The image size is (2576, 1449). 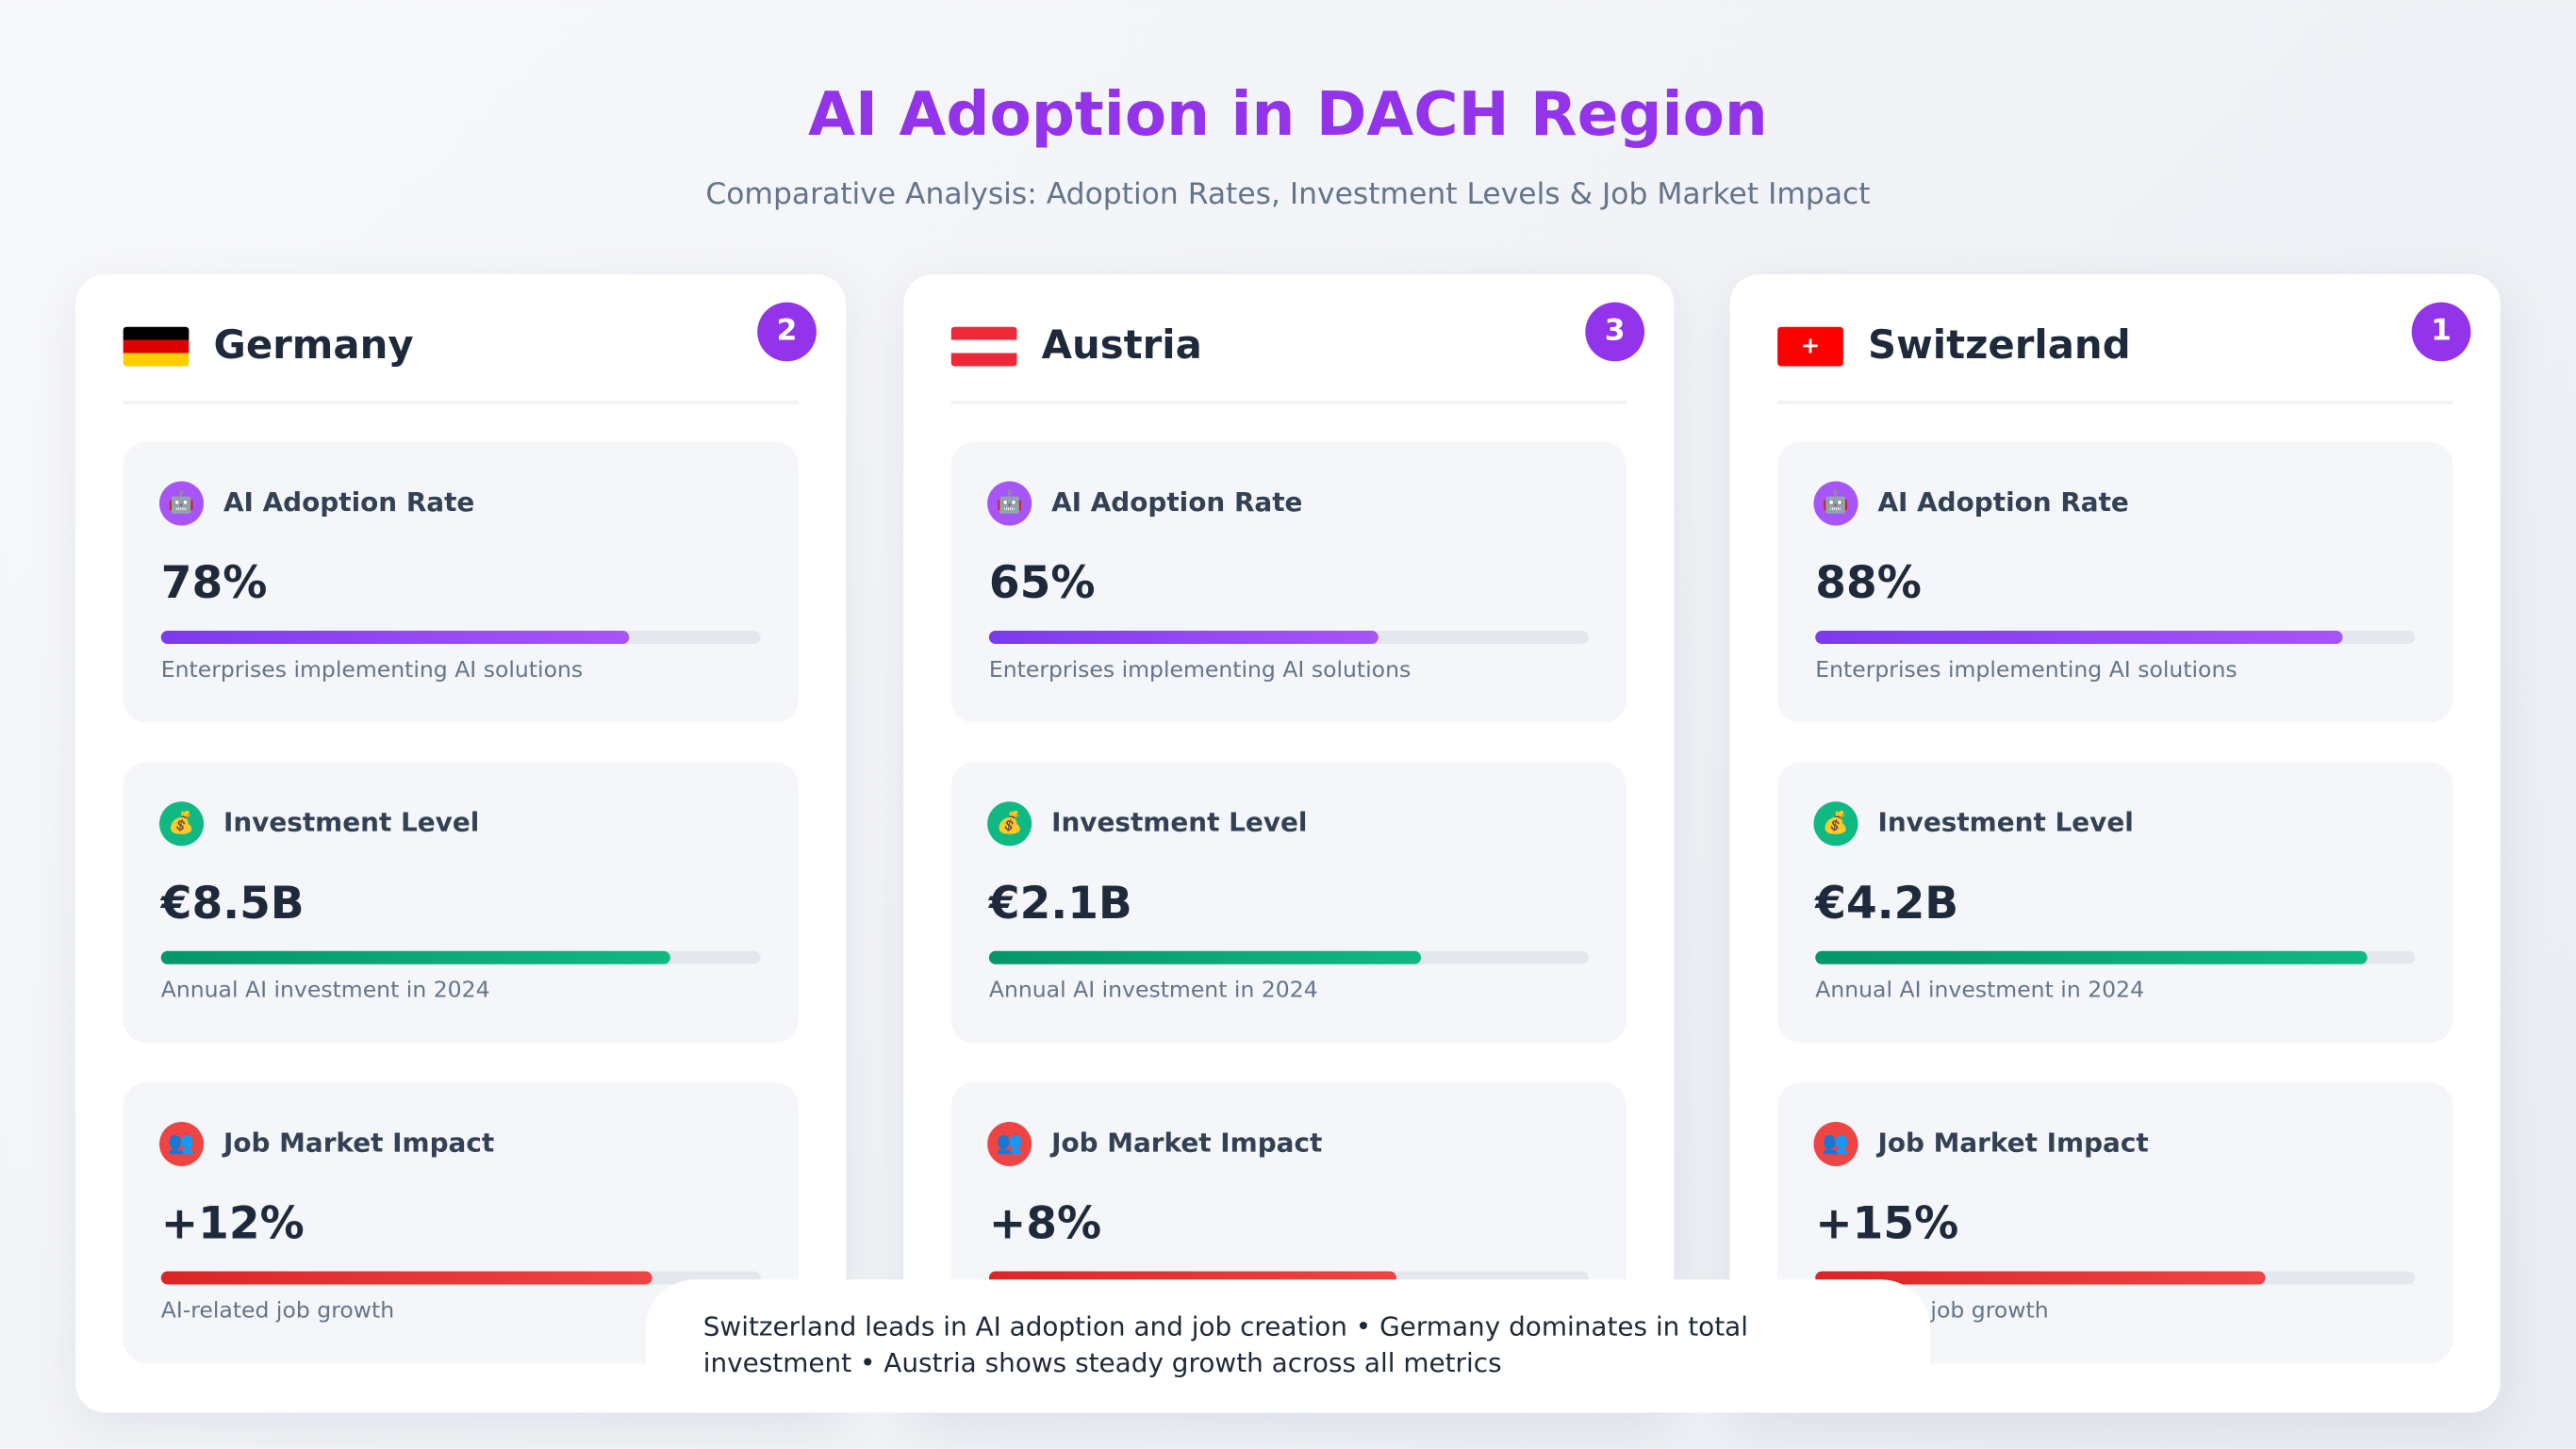 I want to click on rank-badge: 2, so click(x=787, y=332).